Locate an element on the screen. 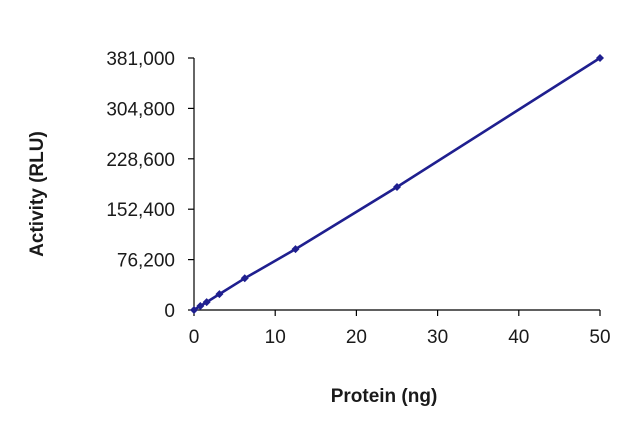 This screenshot has width=643, height=444. y-tick-label: 228,600 is located at coordinates (140, 160).